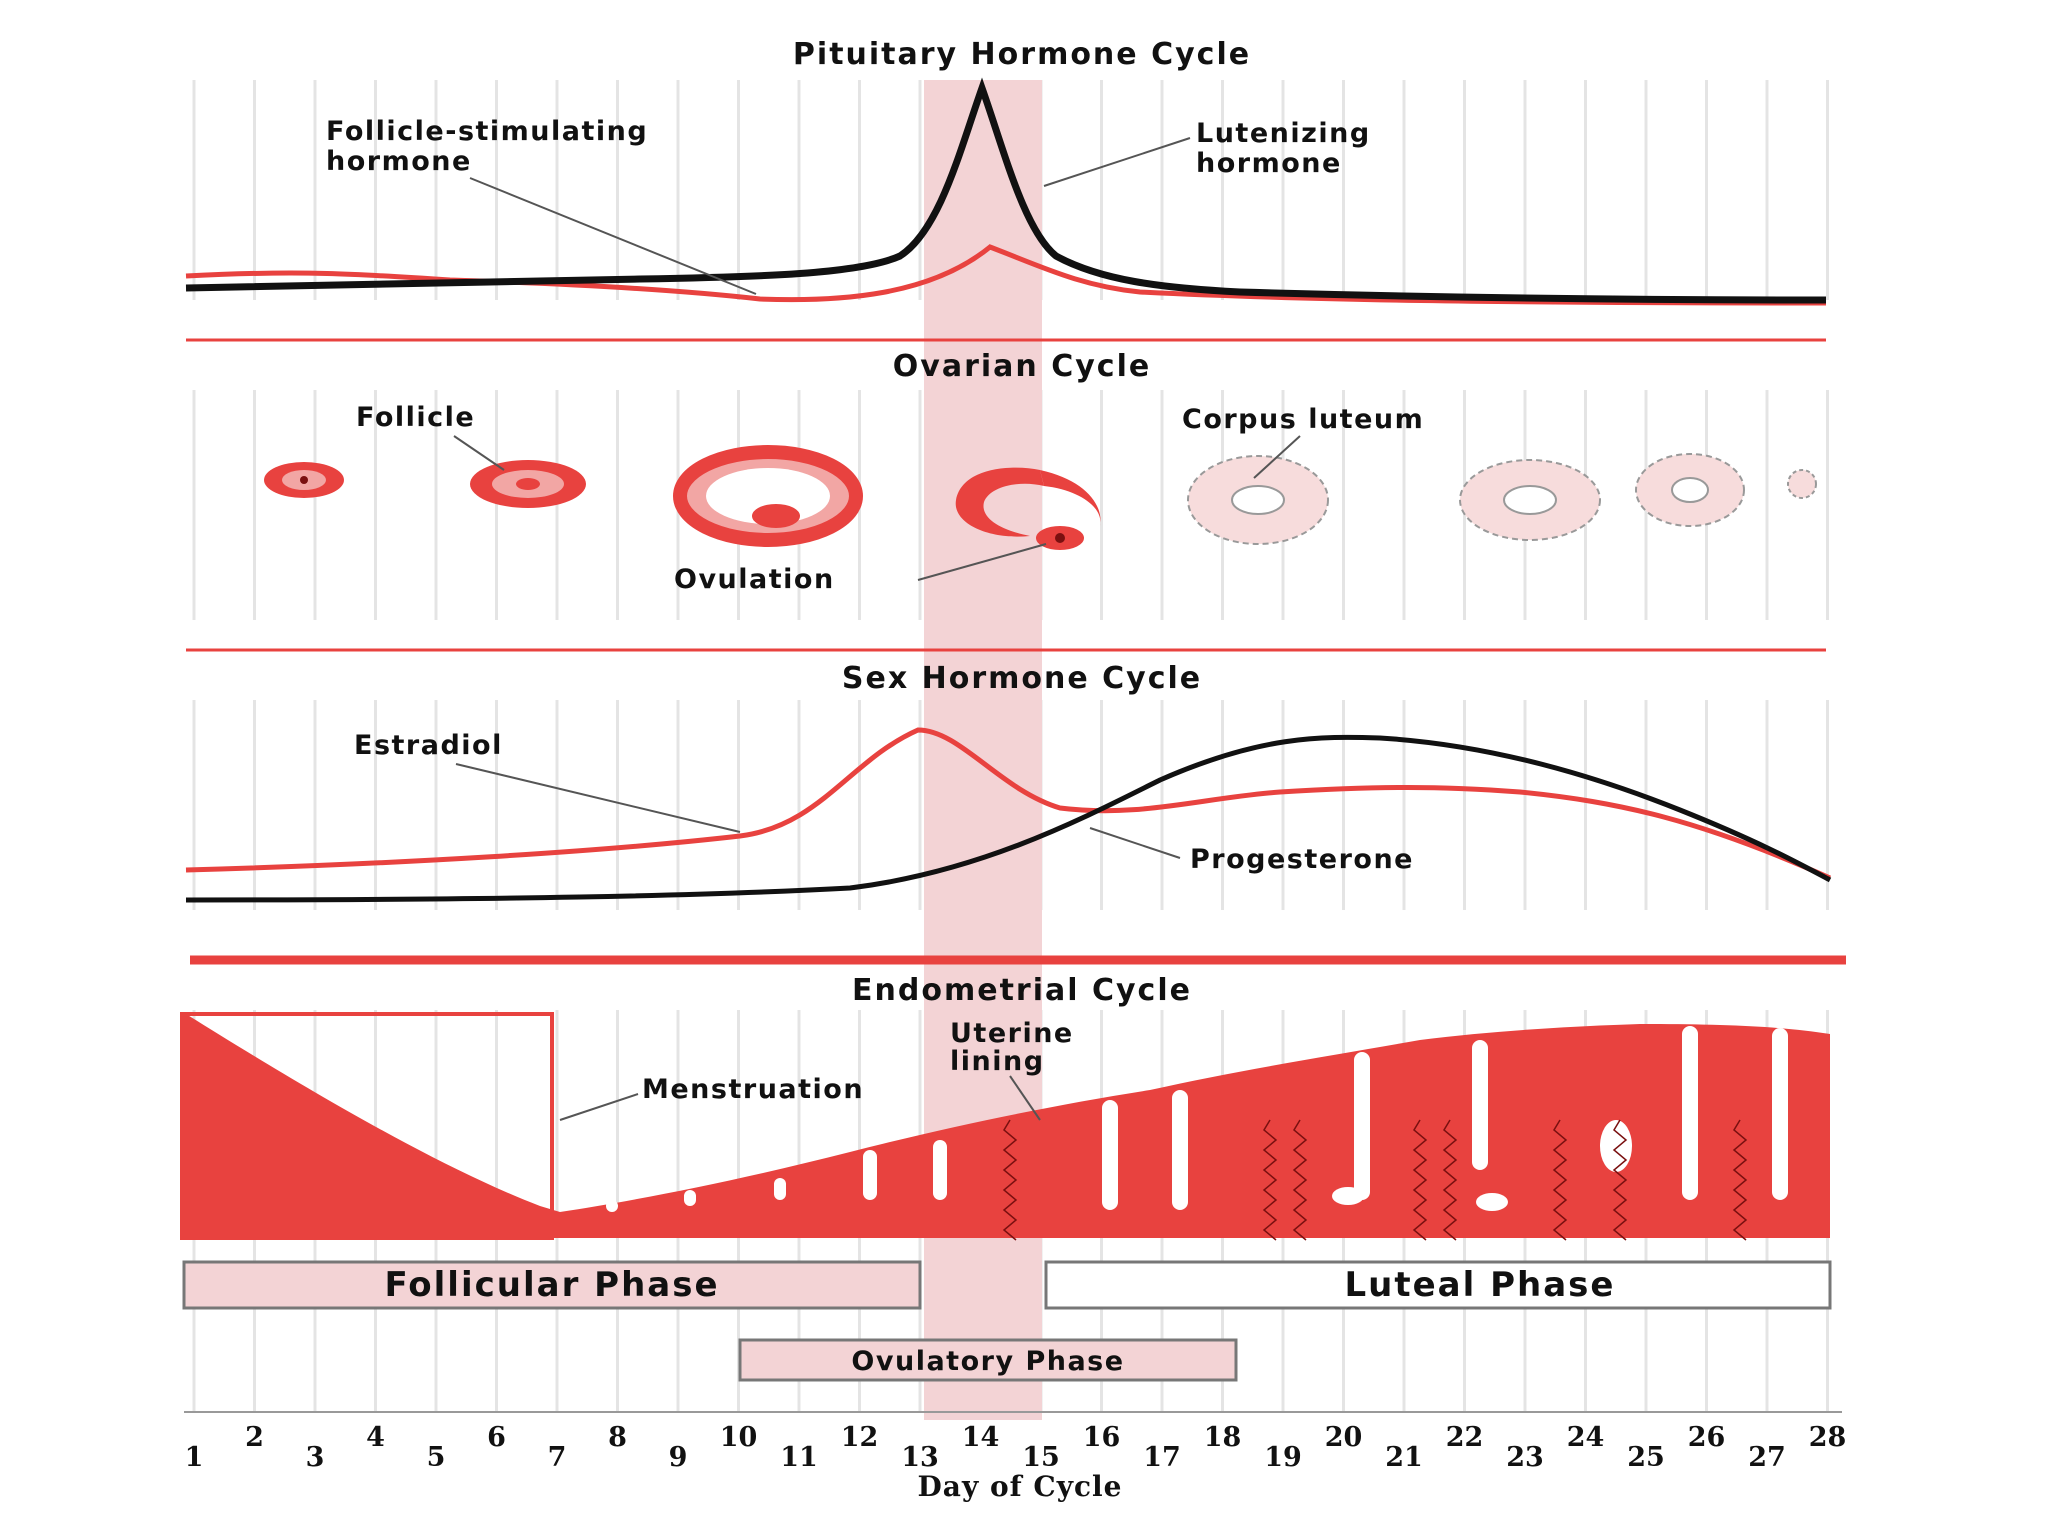  Describe the element at coordinates (1646, 1457) in the screenshot. I see `day-label: 25` at that location.